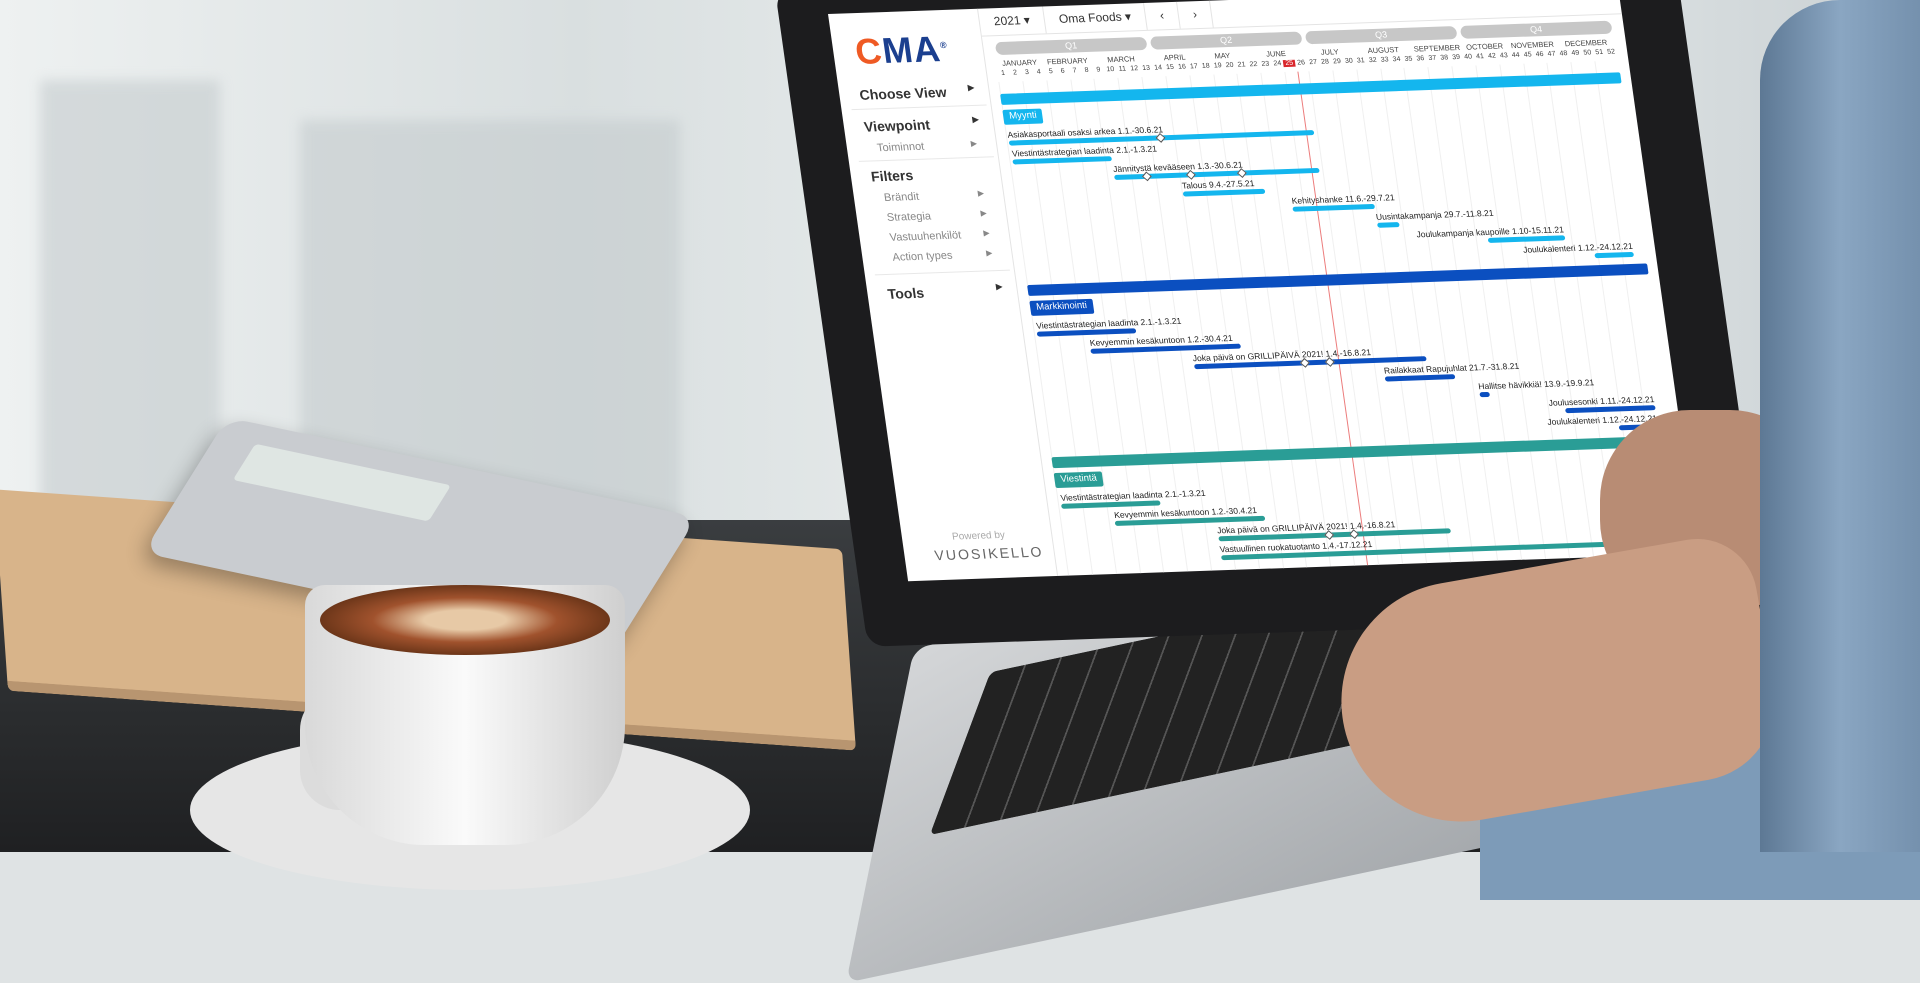 The height and width of the screenshot is (983, 1920). Describe the element at coordinates (1222, 55) in the screenshot. I see `month-label: MAY` at that location.